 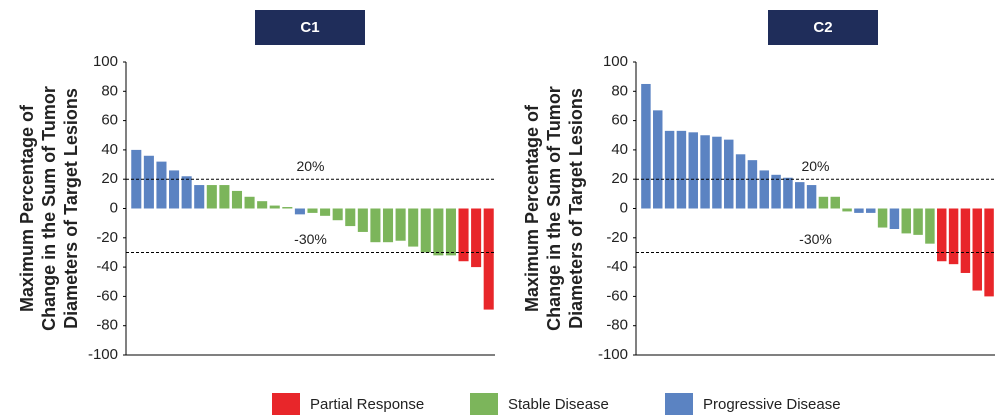 I want to click on legend-label: Progressive Disease, so click(x=772, y=404).